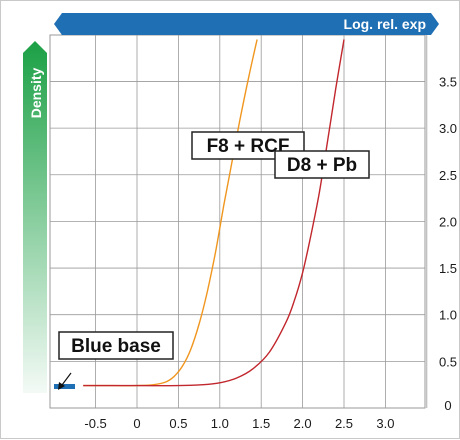 This screenshot has height=440, width=460. Describe the element at coordinates (344, 423) in the screenshot. I see `x-tick-label: 2.5` at that location.